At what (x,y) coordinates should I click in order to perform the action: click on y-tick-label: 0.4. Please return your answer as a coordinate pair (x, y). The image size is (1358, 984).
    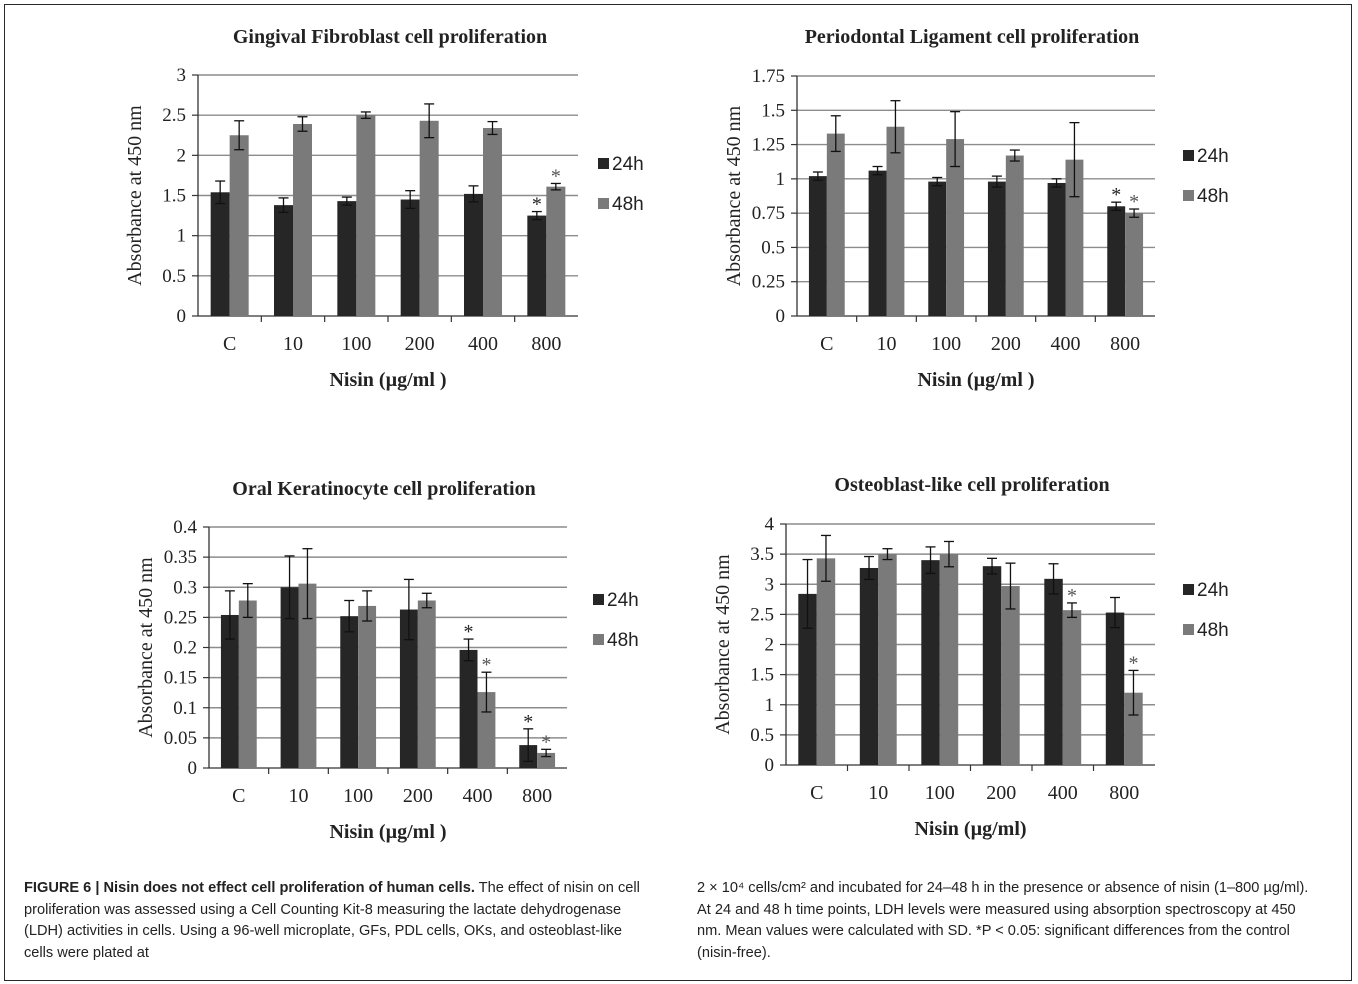
    Looking at the image, I should click on (185, 527).